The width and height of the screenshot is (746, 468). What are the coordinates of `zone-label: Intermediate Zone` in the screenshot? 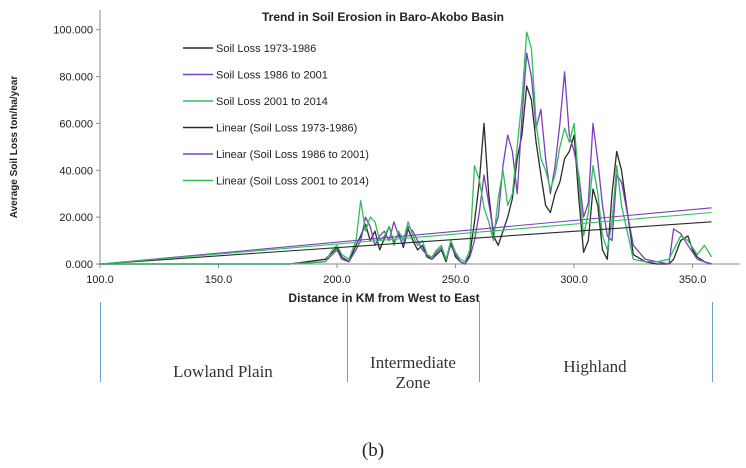 It's located at (413, 372).